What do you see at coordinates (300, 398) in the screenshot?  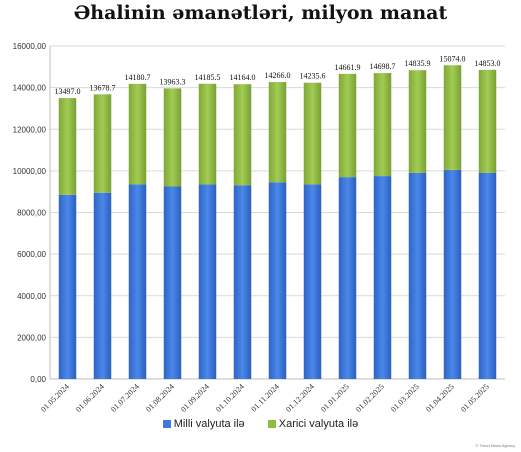 I see `x-tick-label: 01.12.2024` at bounding box center [300, 398].